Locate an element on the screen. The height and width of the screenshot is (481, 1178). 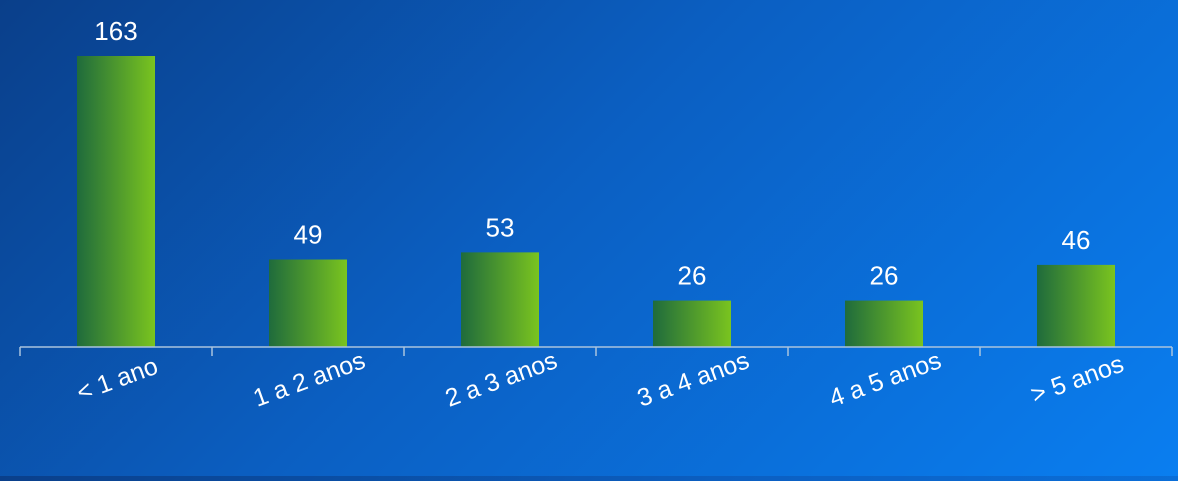
bar-value-label: 49 is located at coordinates (308, 235).